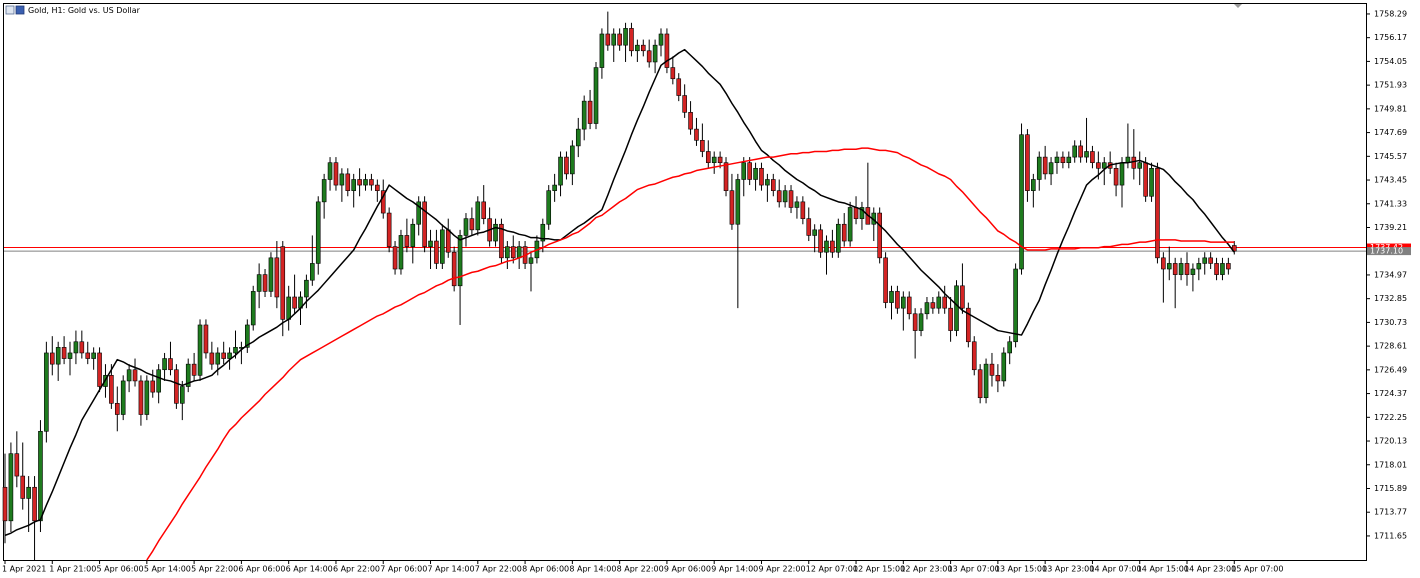 Image resolution: width=1420 pixels, height=578 pixels. I want to click on y-tick-label: 1711.65, so click(1390, 535).